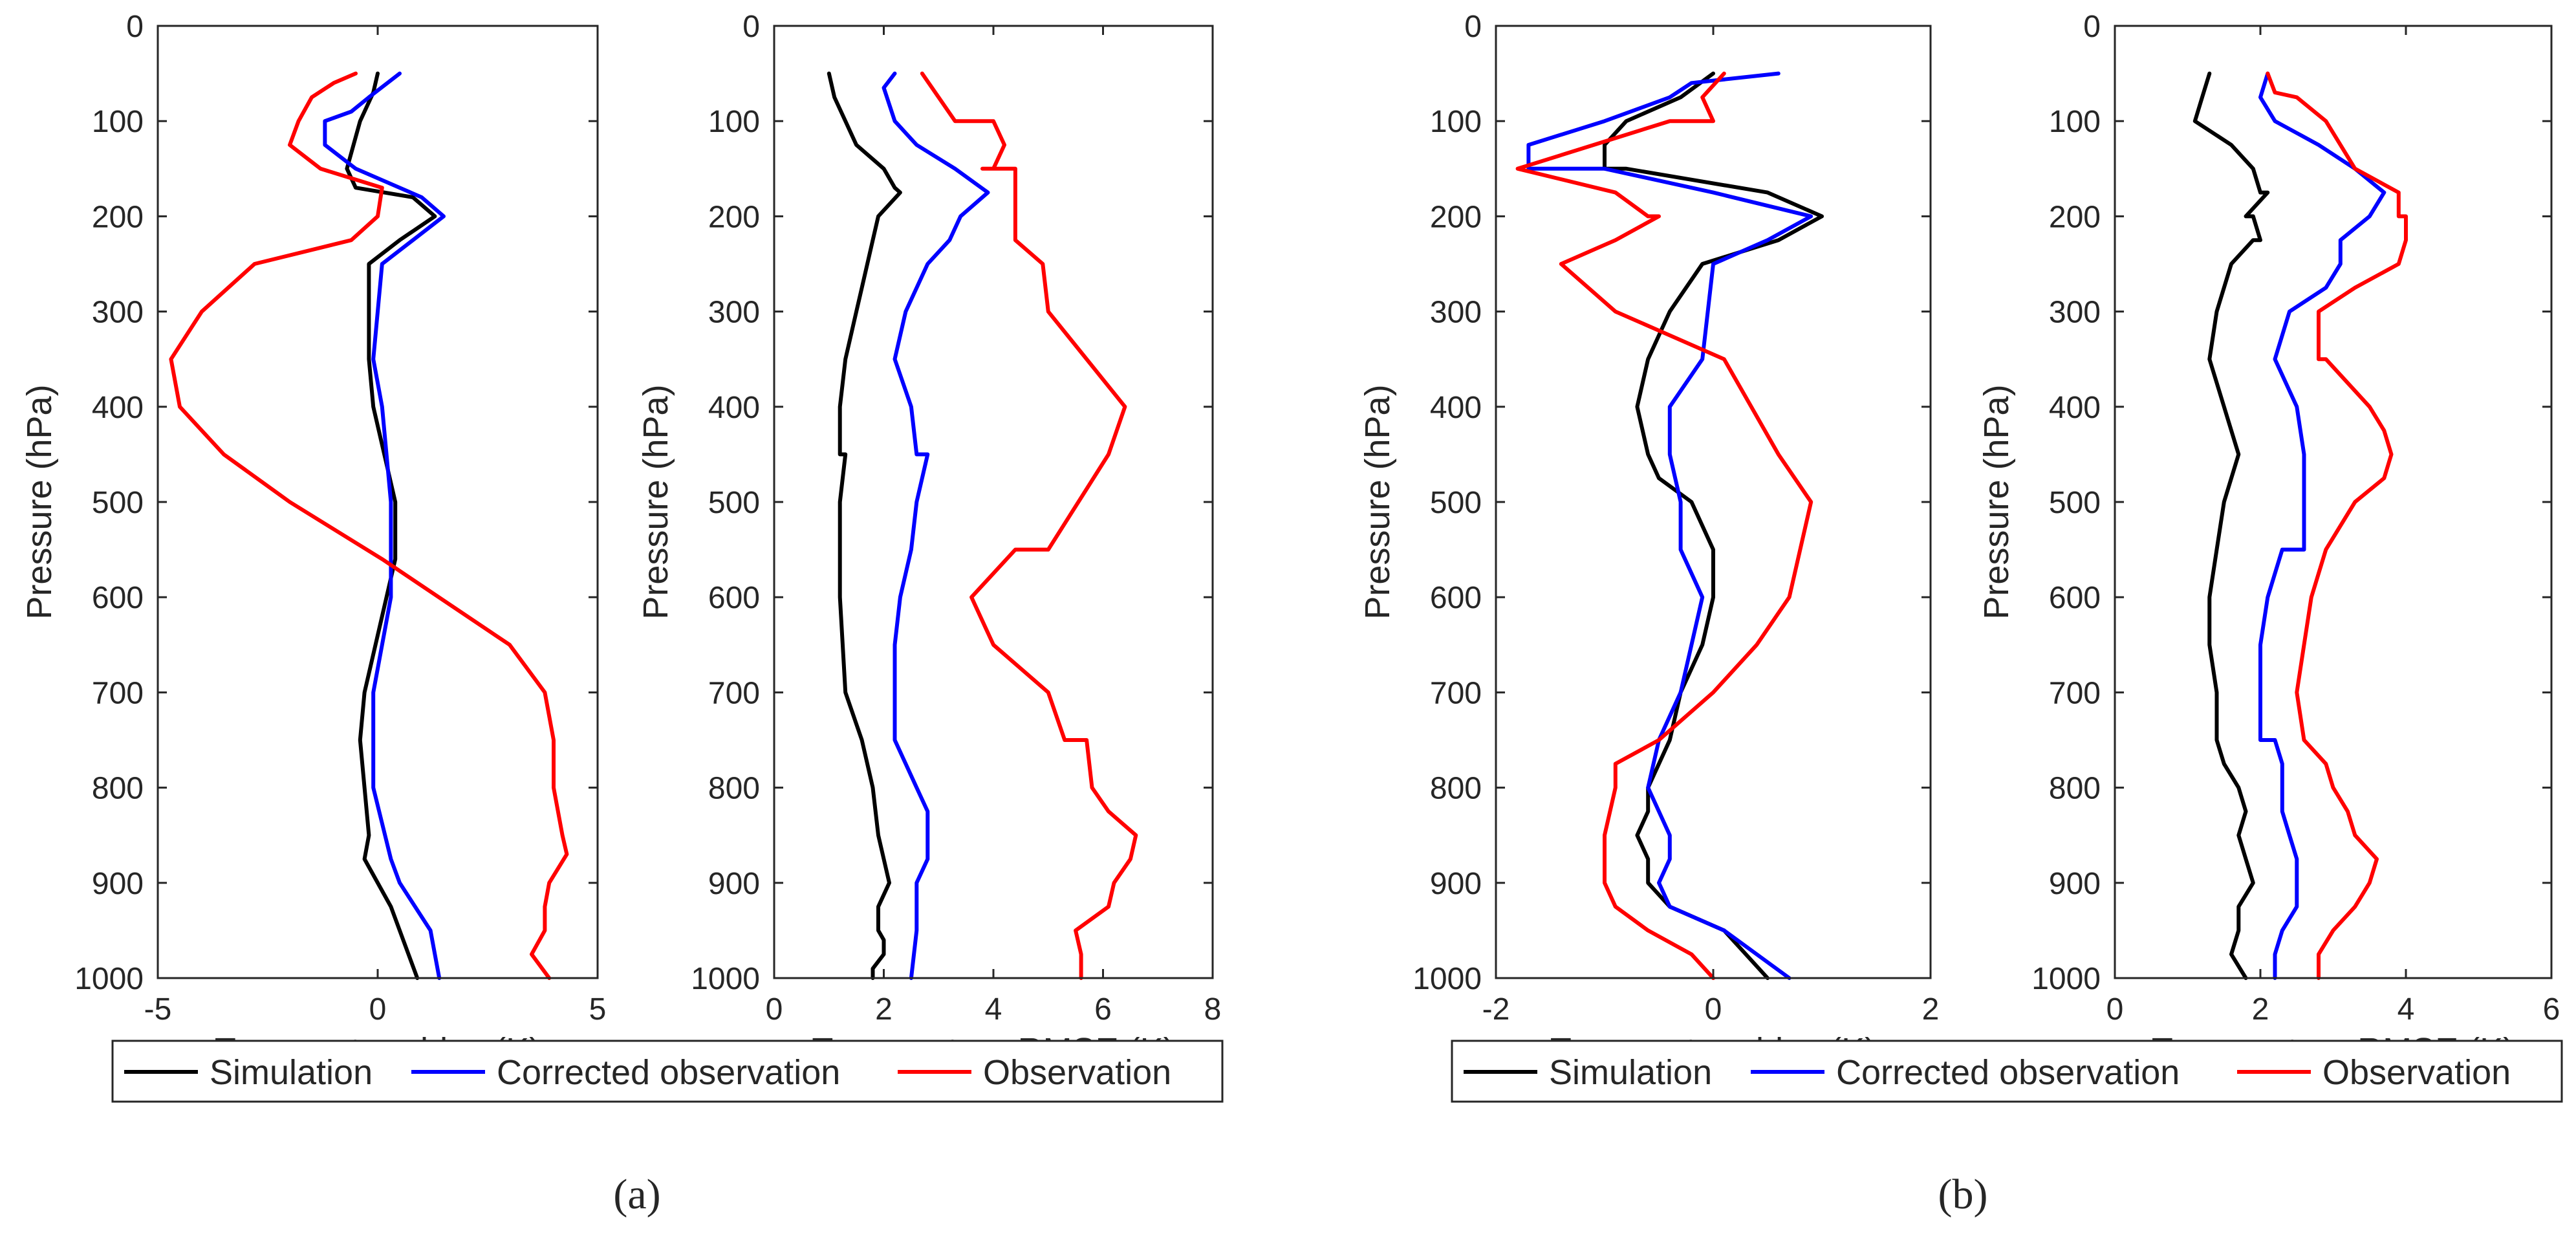  Describe the element at coordinates (1963, 1194) in the screenshot. I see `panel-label-b: (b)` at that location.